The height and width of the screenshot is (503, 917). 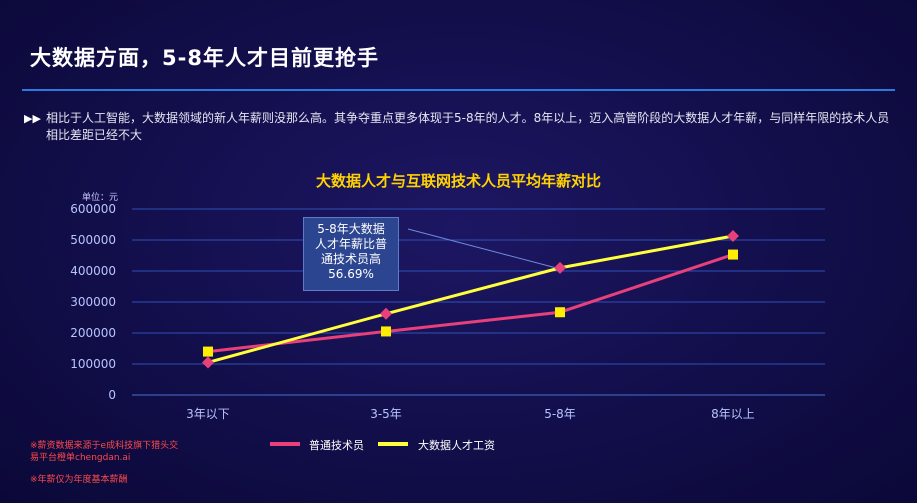 I want to click on y-tick-label-100000: 100000, so click(x=93, y=364).